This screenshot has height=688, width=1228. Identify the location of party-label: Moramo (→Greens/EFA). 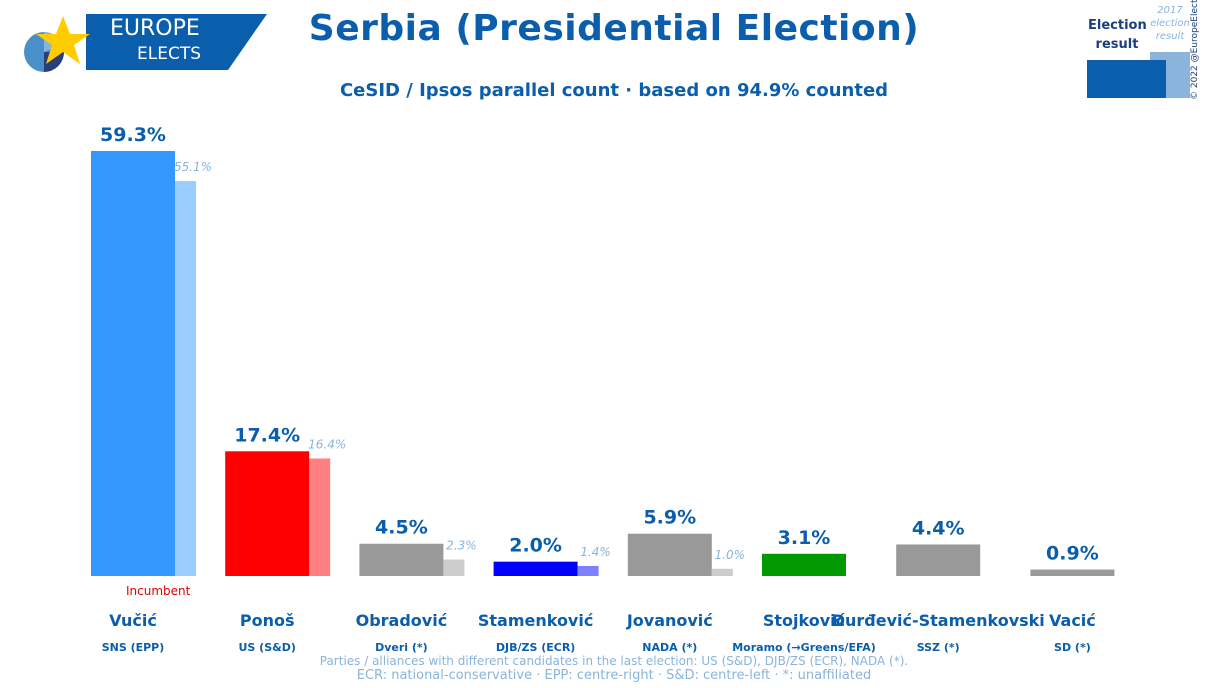
(804, 647).